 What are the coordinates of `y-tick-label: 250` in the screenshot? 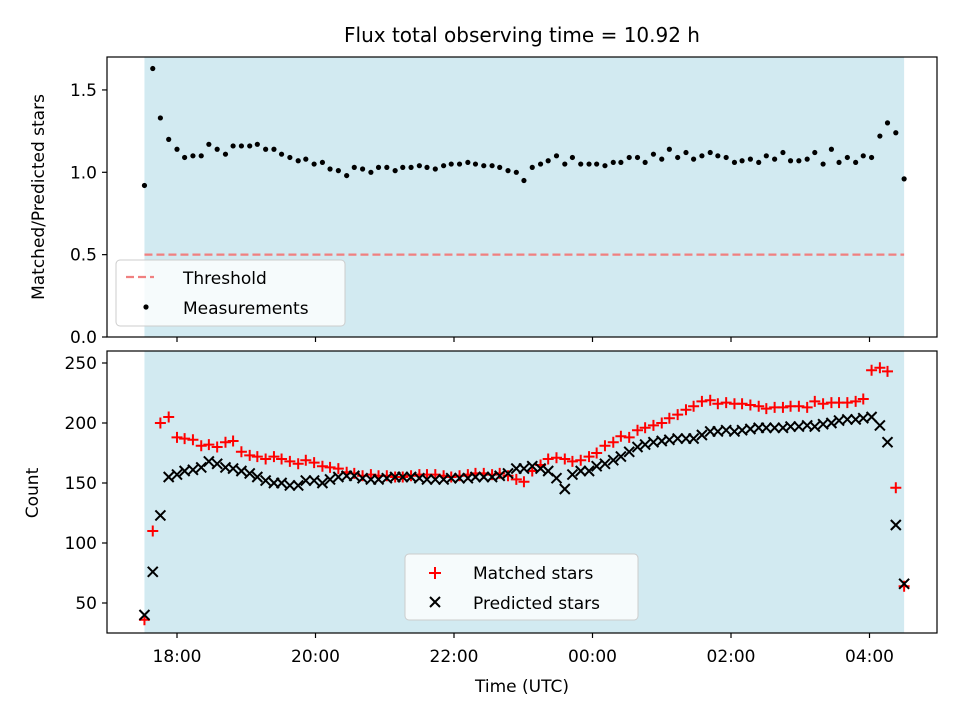 It's located at (81, 364).